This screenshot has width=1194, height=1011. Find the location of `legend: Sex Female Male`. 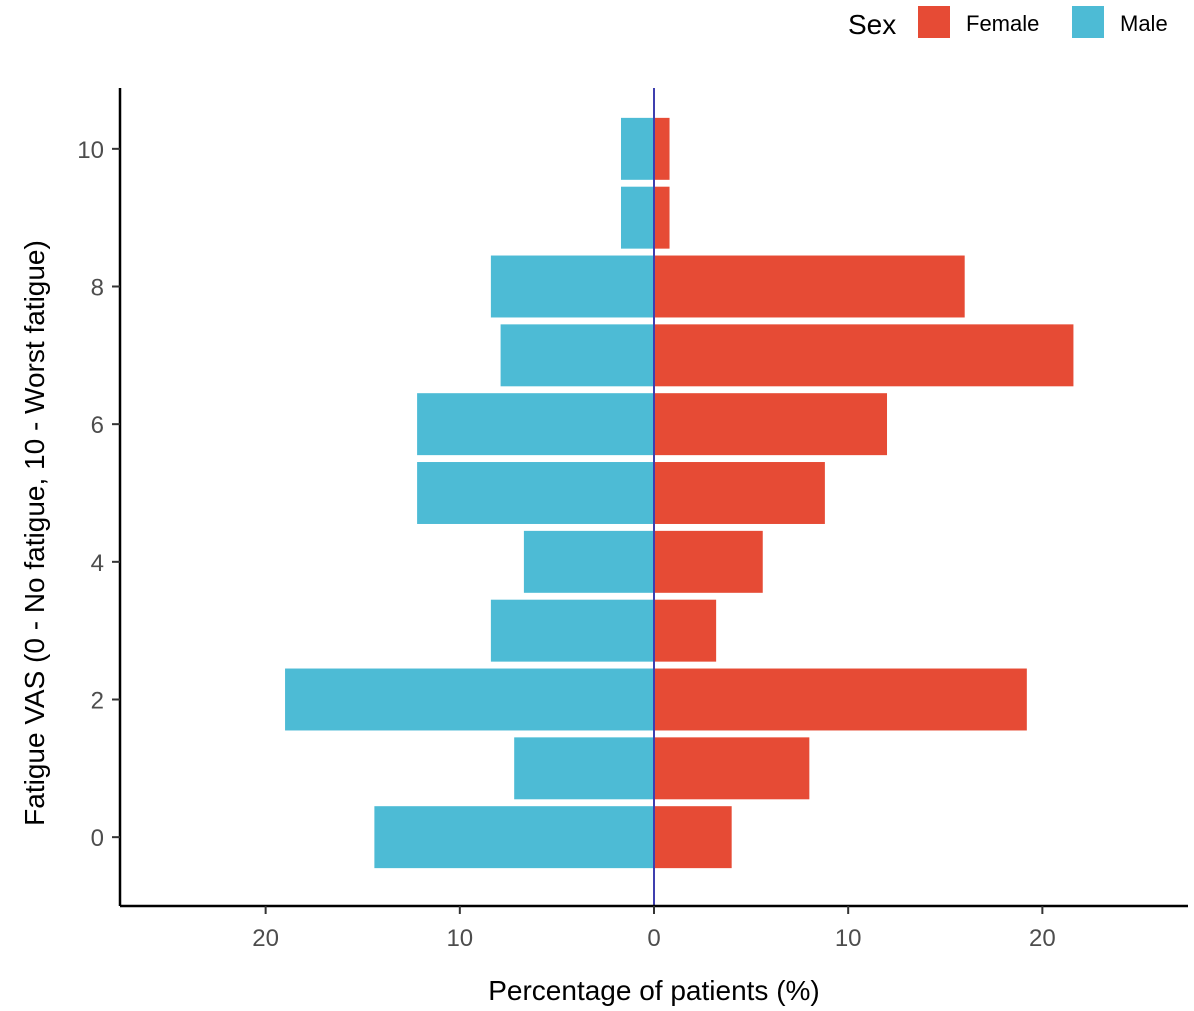

legend: Sex Female Male is located at coordinates (1008, 23).